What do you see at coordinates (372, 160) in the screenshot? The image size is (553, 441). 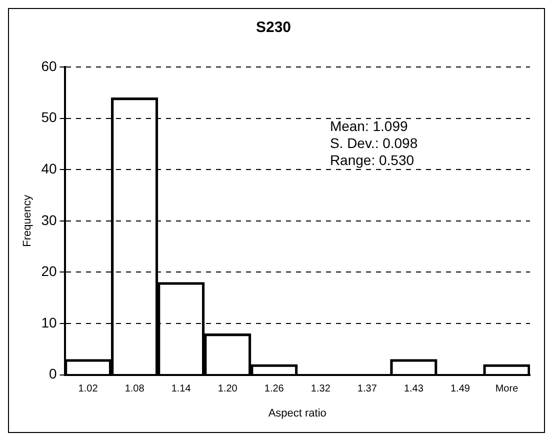 I see `annotation: Range: 0.530` at bounding box center [372, 160].